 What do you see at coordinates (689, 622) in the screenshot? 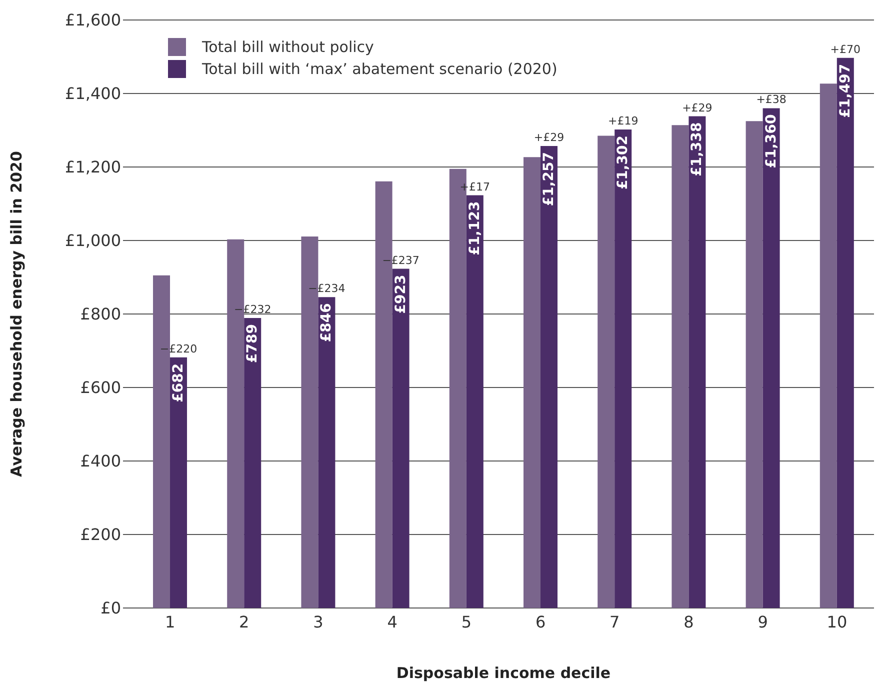
I see `x-tick-label: 8` at bounding box center [689, 622].